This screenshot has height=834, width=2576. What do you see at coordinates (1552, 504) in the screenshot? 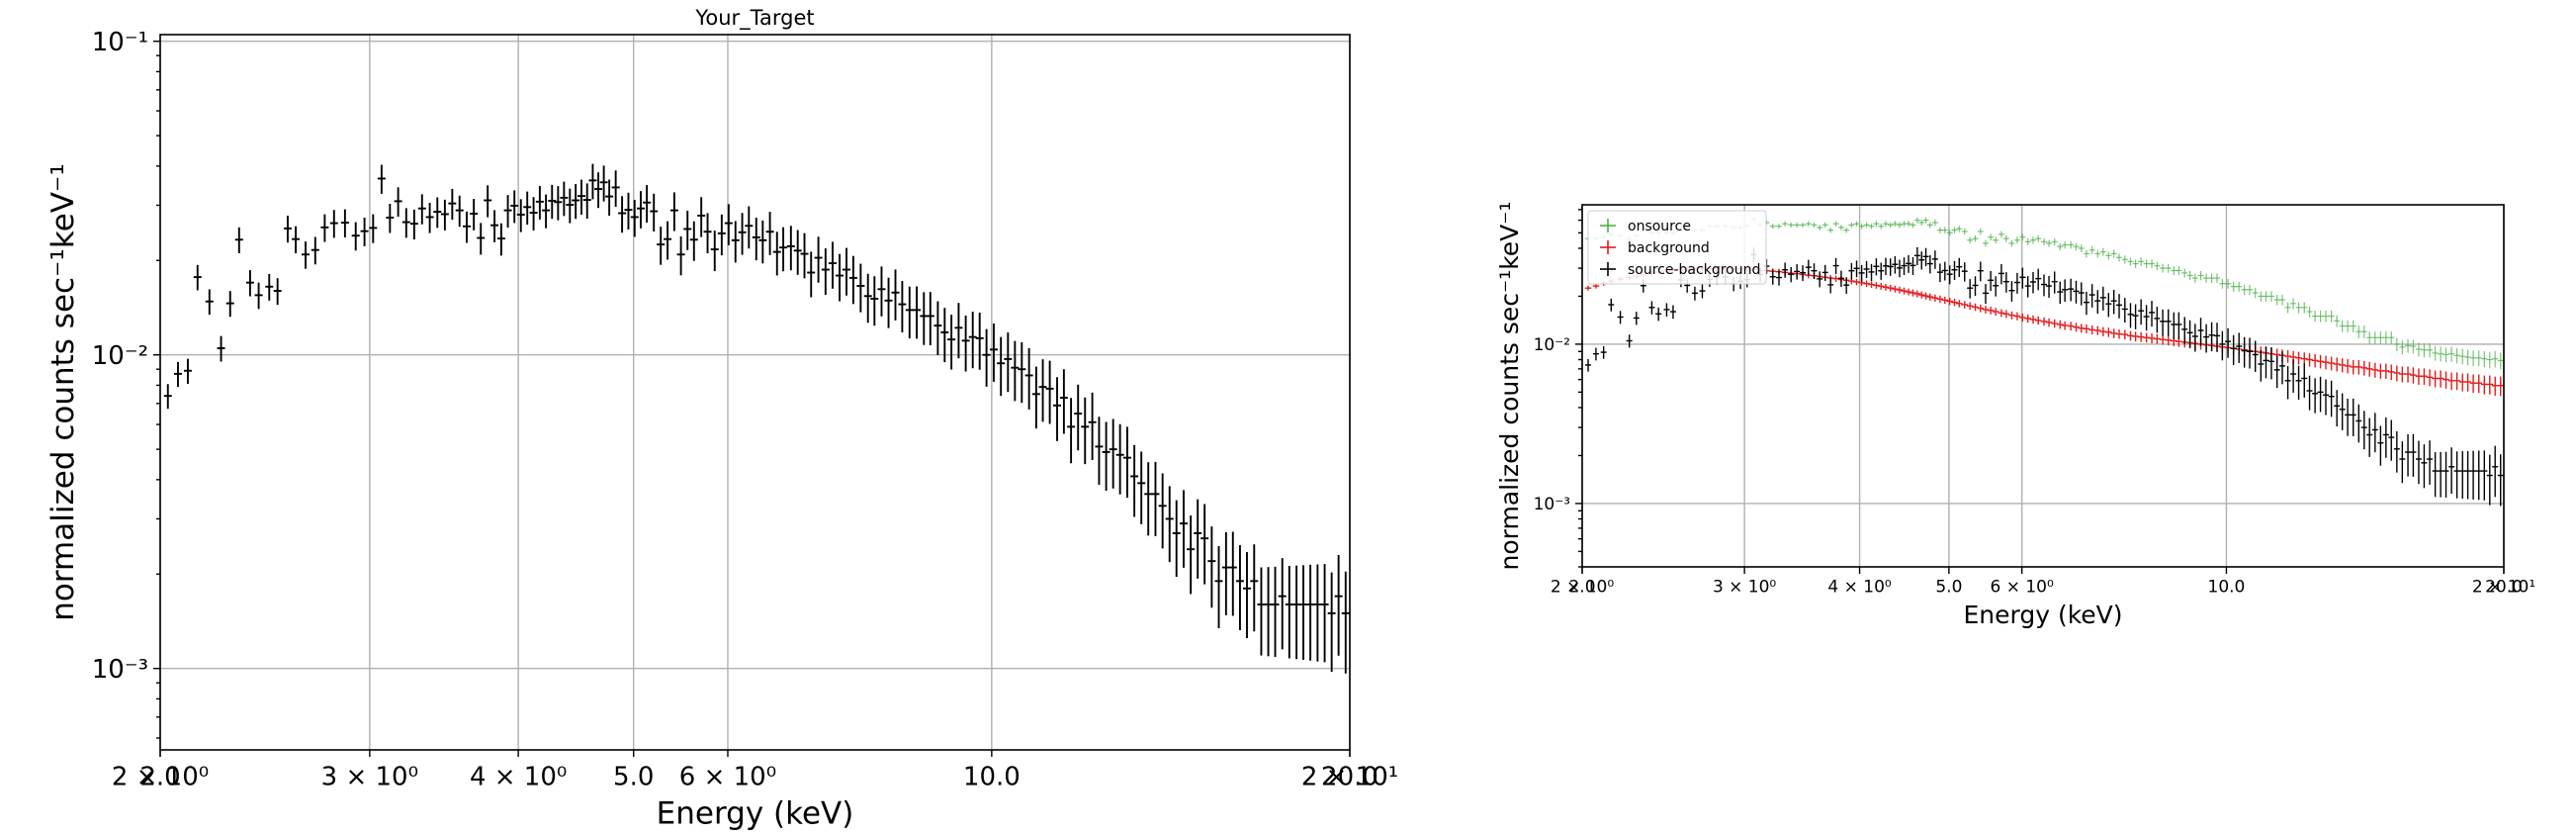
I see `y-tick-label: 10⁻³` at bounding box center [1552, 504].